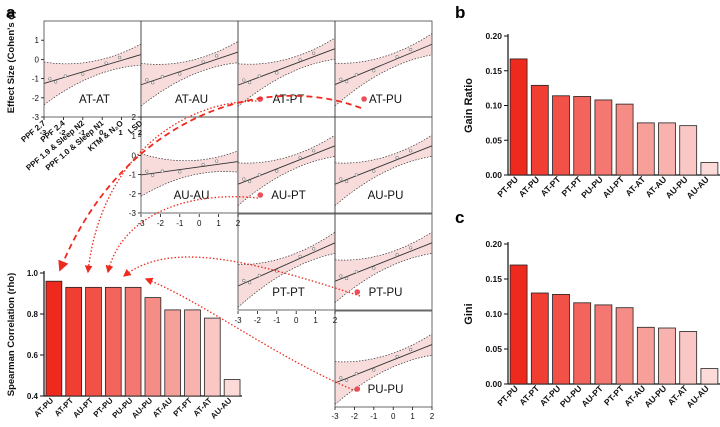  Describe the element at coordinates (288, 196) in the screenshot. I see `cell-title: AU-PT` at that location.